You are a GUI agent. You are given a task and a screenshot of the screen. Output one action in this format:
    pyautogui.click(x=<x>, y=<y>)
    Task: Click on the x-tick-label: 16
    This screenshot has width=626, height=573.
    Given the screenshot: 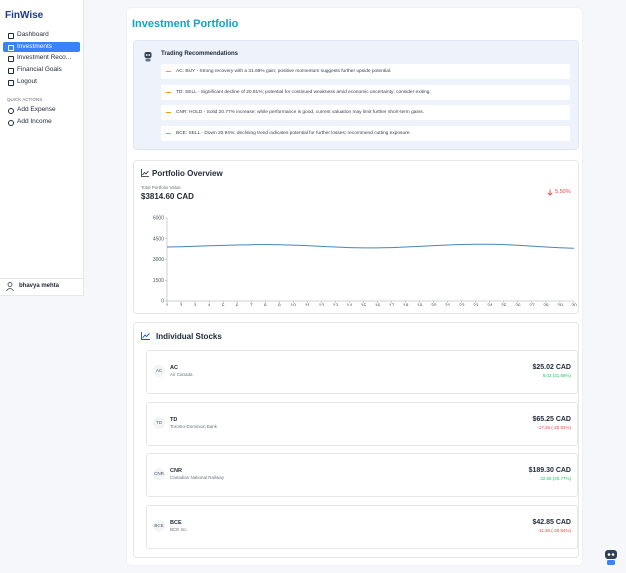 What is the action you would take?
    pyautogui.click(x=378, y=305)
    